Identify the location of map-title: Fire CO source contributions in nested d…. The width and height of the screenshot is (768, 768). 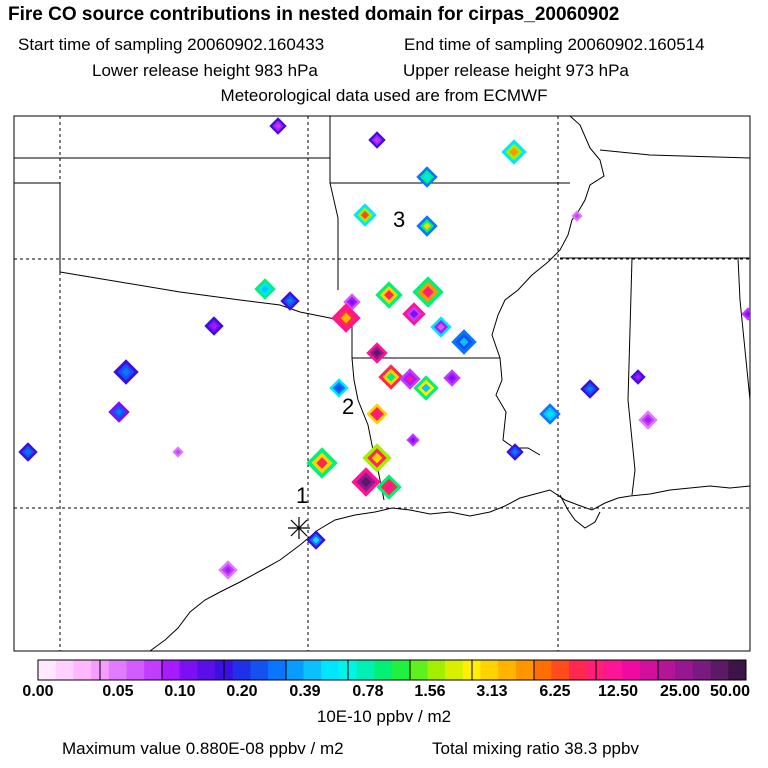
(314, 14).